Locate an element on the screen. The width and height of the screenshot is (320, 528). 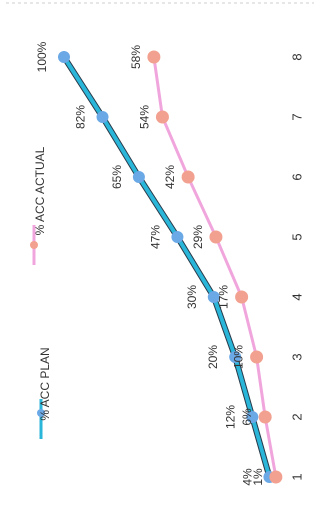
data-label: 100% is located at coordinates (42, 56).